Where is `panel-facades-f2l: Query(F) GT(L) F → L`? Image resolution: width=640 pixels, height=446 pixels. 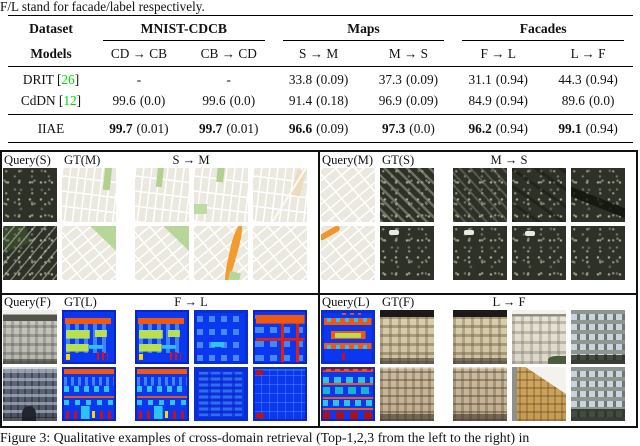
panel-facades-f2l: Query(F) GT(L) F → L is located at coordinates (161, 360).